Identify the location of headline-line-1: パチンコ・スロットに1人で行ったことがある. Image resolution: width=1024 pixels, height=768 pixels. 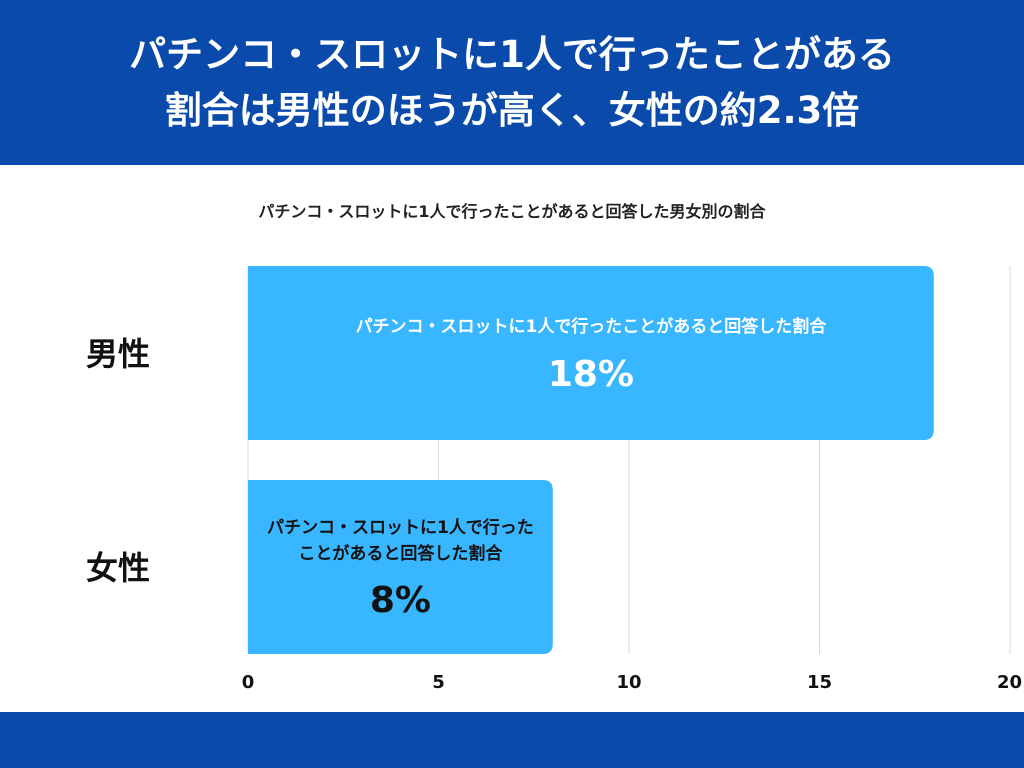
(512, 54).